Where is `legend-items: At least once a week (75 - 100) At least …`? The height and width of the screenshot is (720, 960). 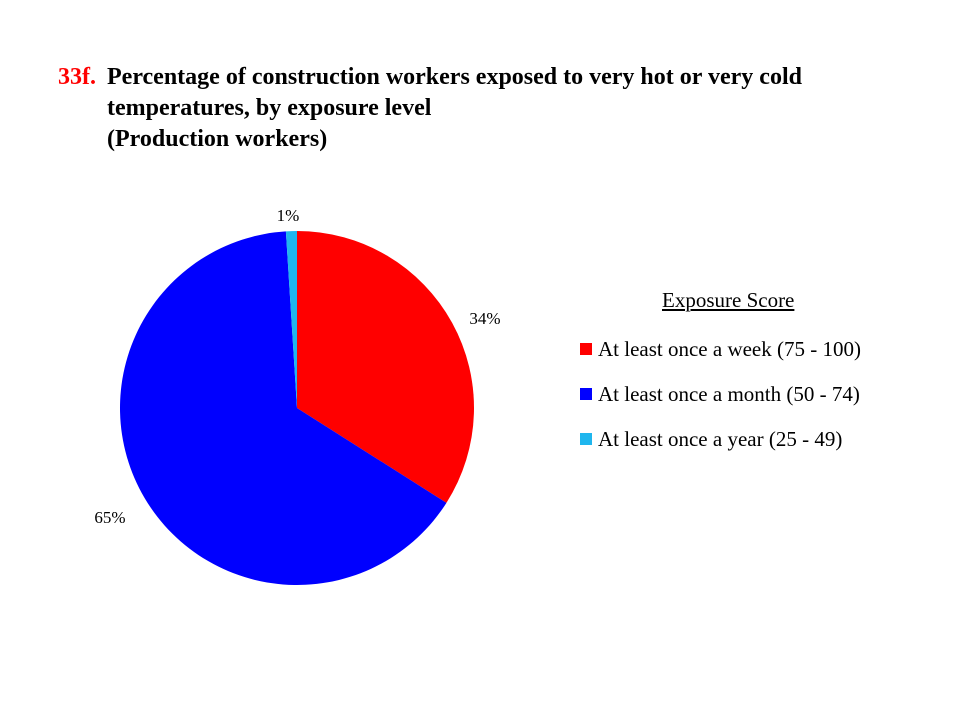 legend-items: At least once a week (75 - 100) At least … is located at coordinates (760, 394).